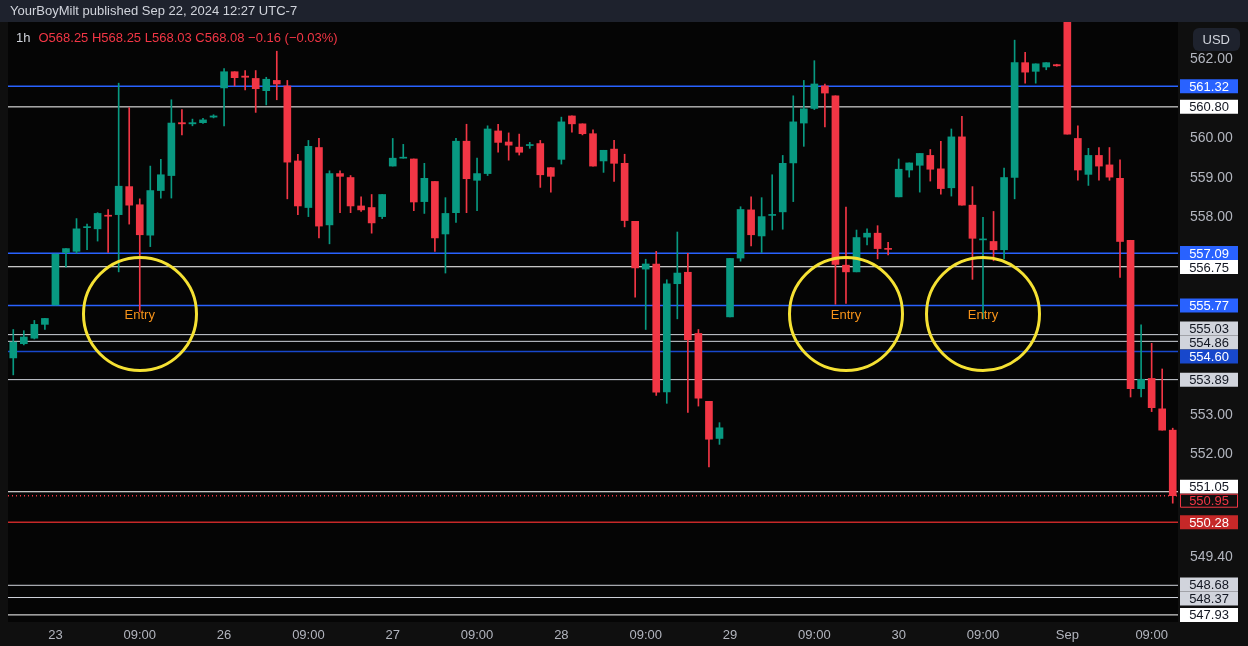 The image size is (1248, 646). I want to click on text: YourBoyMilt published Sep 22, 2024 12:27 UTC-7, so click(154, 10).